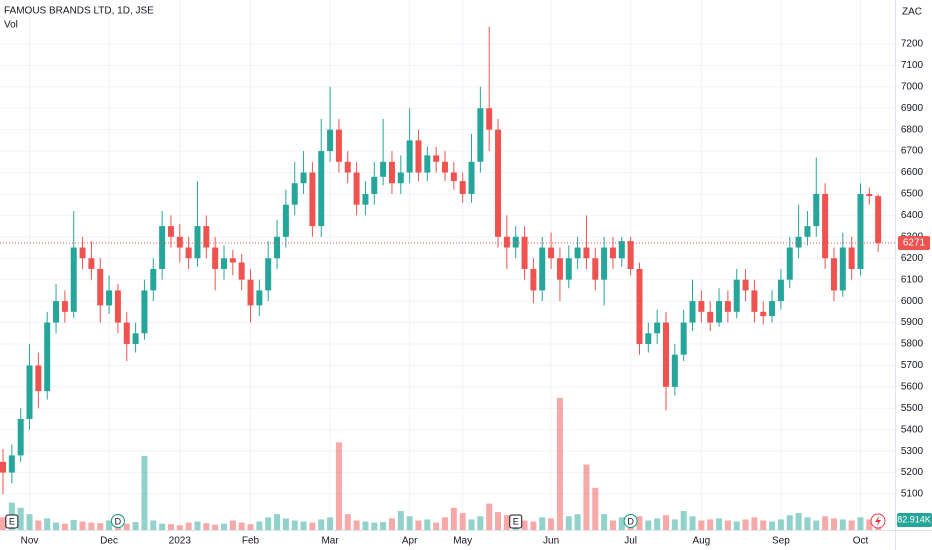  Describe the element at coordinates (251, 541) in the screenshot. I see `x-tick-label: Feb` at that location.